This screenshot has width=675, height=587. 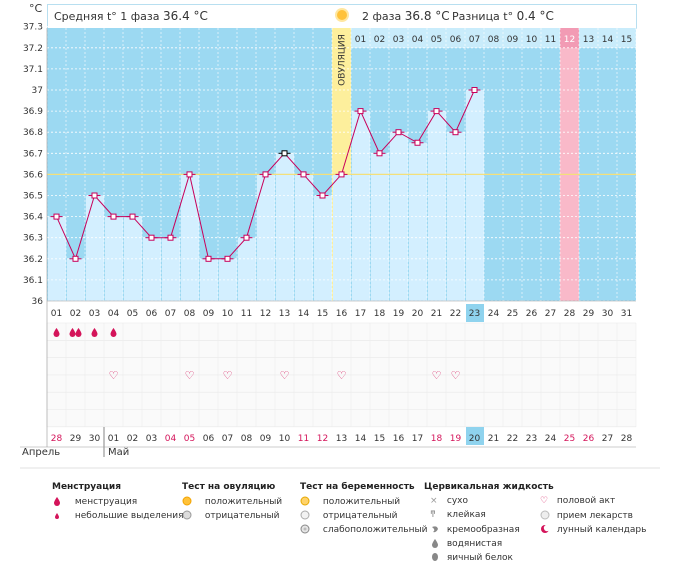 What do you see at coordinates (227, 439) in the screenshot?
I see `calendar-date: 07` at bounding box center [227, 439].